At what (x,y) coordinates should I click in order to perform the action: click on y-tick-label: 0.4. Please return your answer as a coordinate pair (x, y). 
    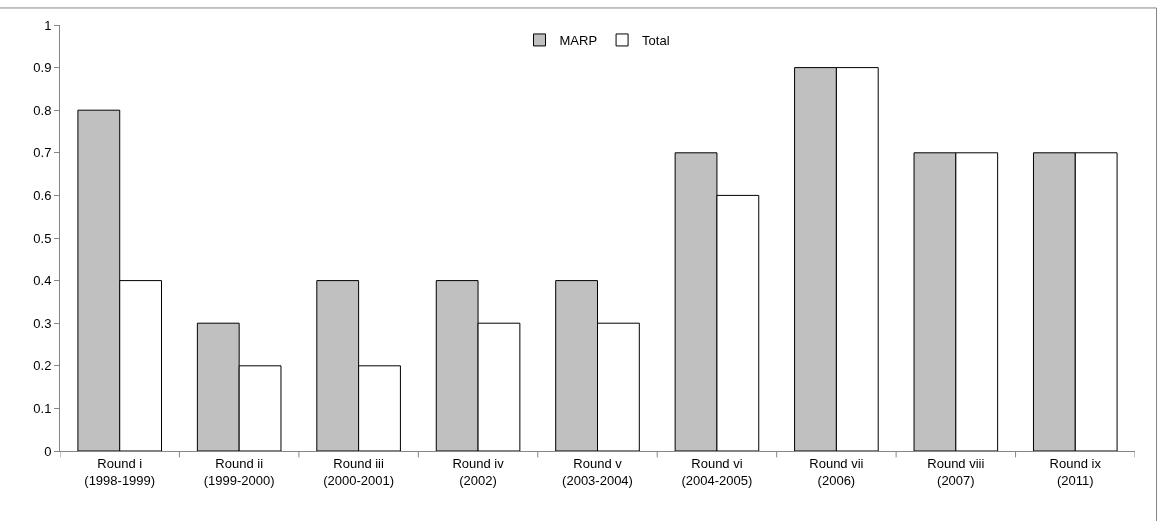
    Looking at the image, I should click on (42, 281).